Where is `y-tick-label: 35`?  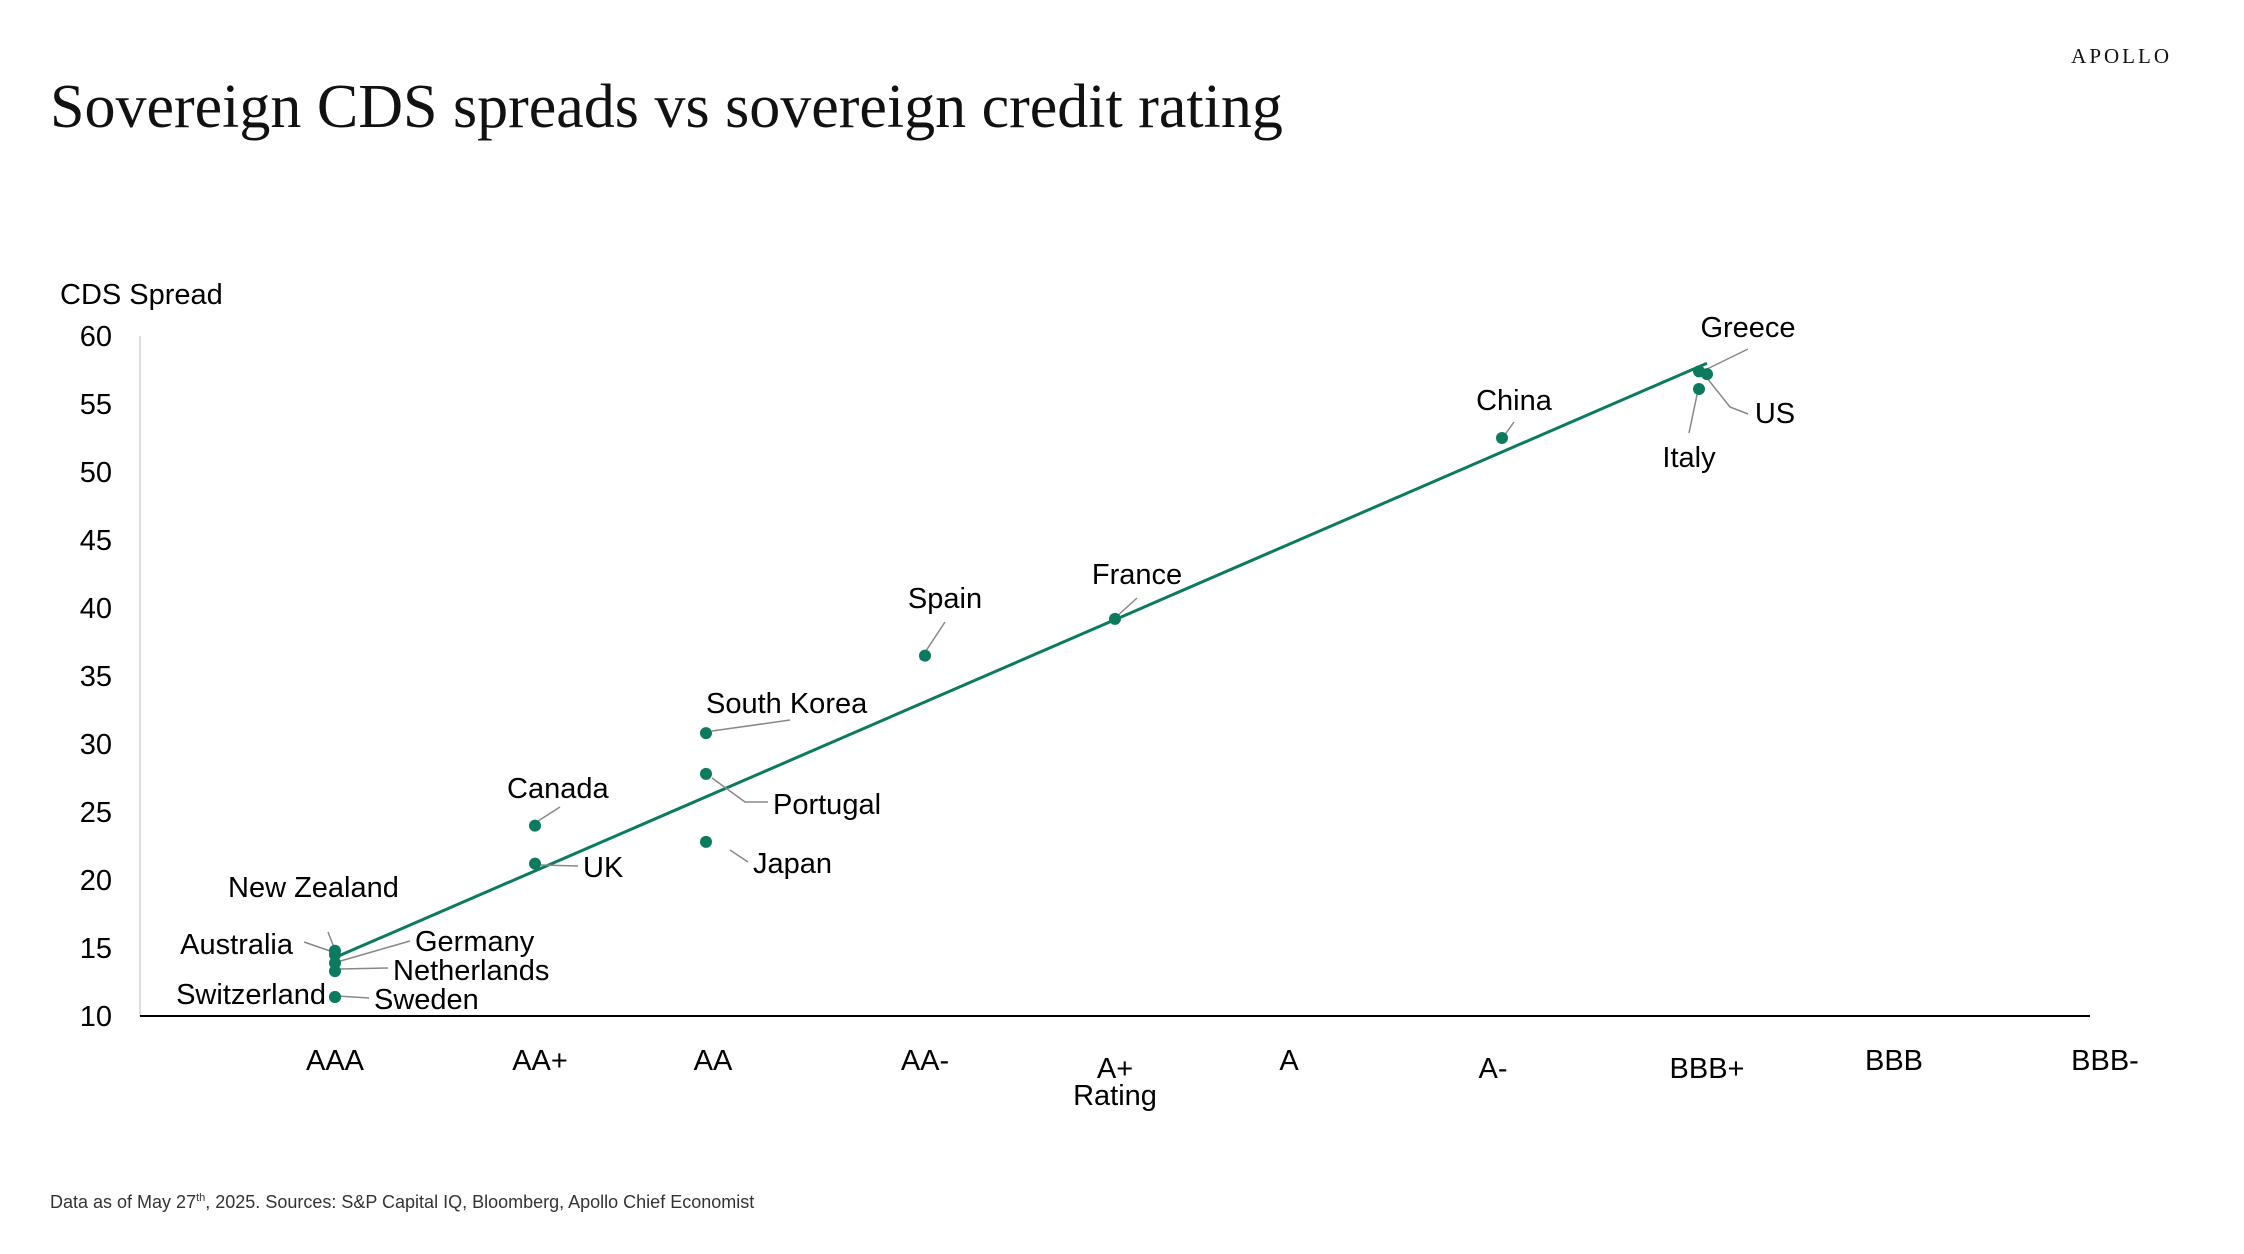 y-tick-label: 35 is located at coordinates (96, 677).